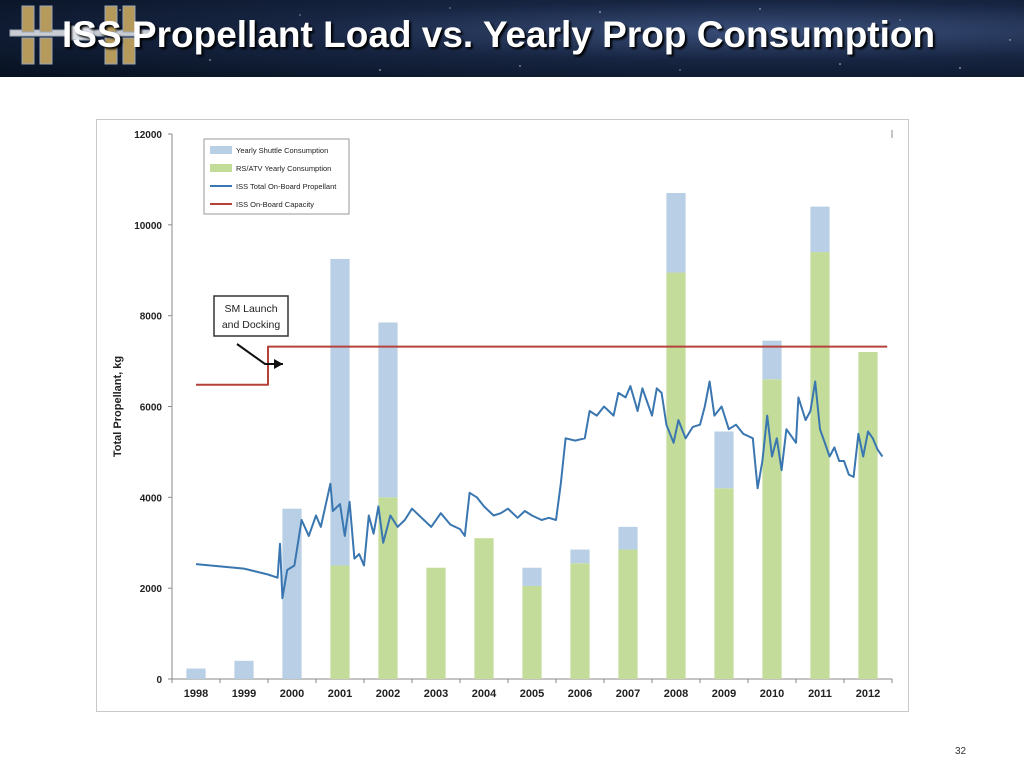 The height and width of the screenshot is (768, 1024). Describe the element at coordinates (151, 498) in the screenshot. I see `y-tick-label: 4000` at that location.